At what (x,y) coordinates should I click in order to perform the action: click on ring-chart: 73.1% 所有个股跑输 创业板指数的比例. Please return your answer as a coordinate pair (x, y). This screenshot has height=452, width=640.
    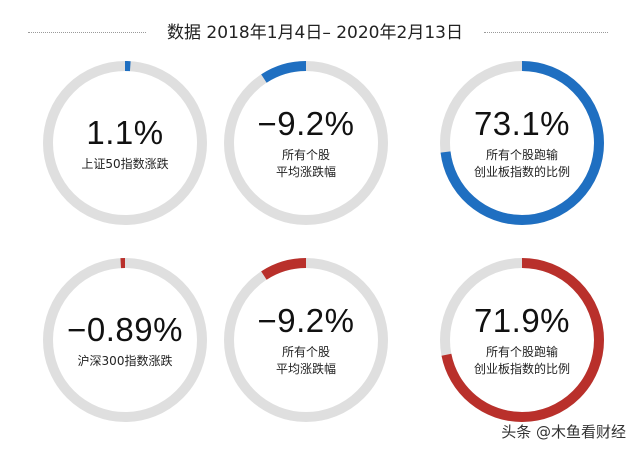
    Looking at the image, I should click on (522, 143).